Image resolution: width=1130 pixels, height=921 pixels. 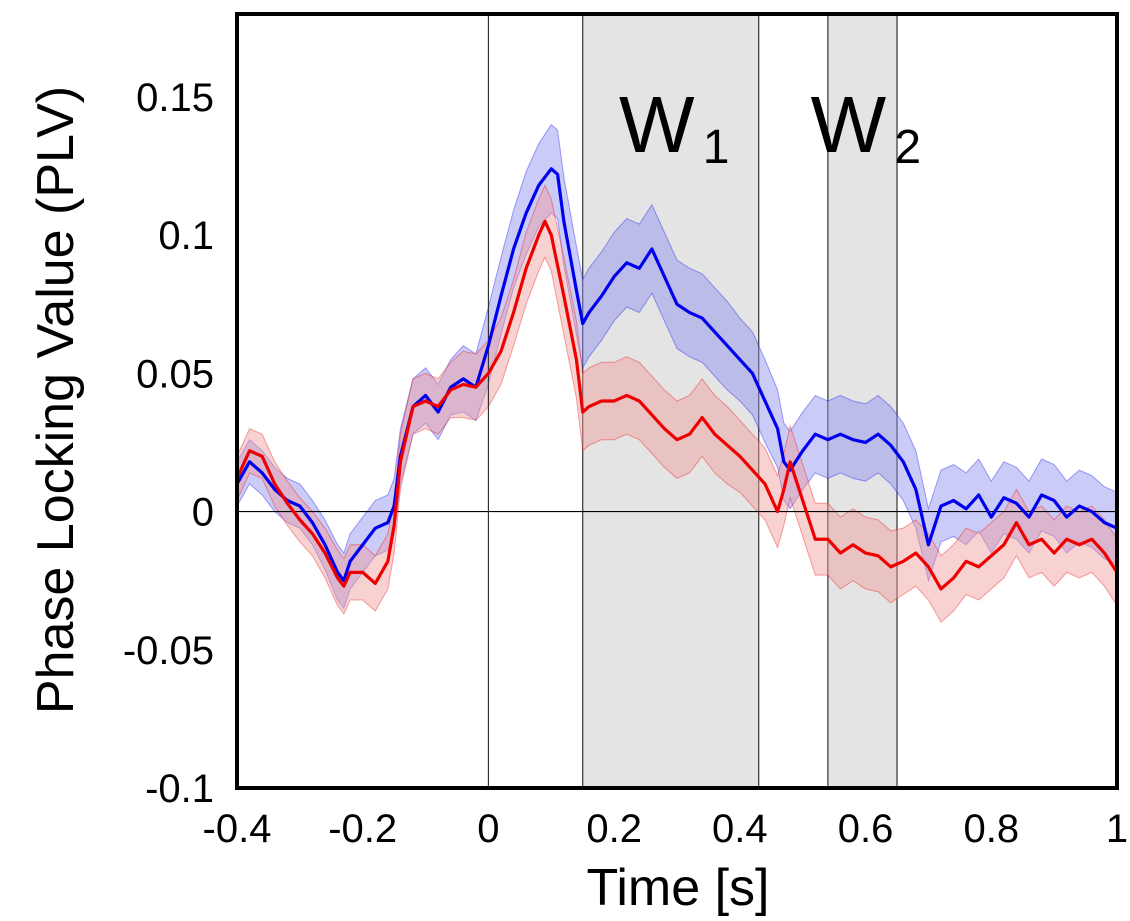 I want to click on y-tick-labels: -0.1 -0.05 0 0.05 0.1 0.15, so click(x=168, y=443).